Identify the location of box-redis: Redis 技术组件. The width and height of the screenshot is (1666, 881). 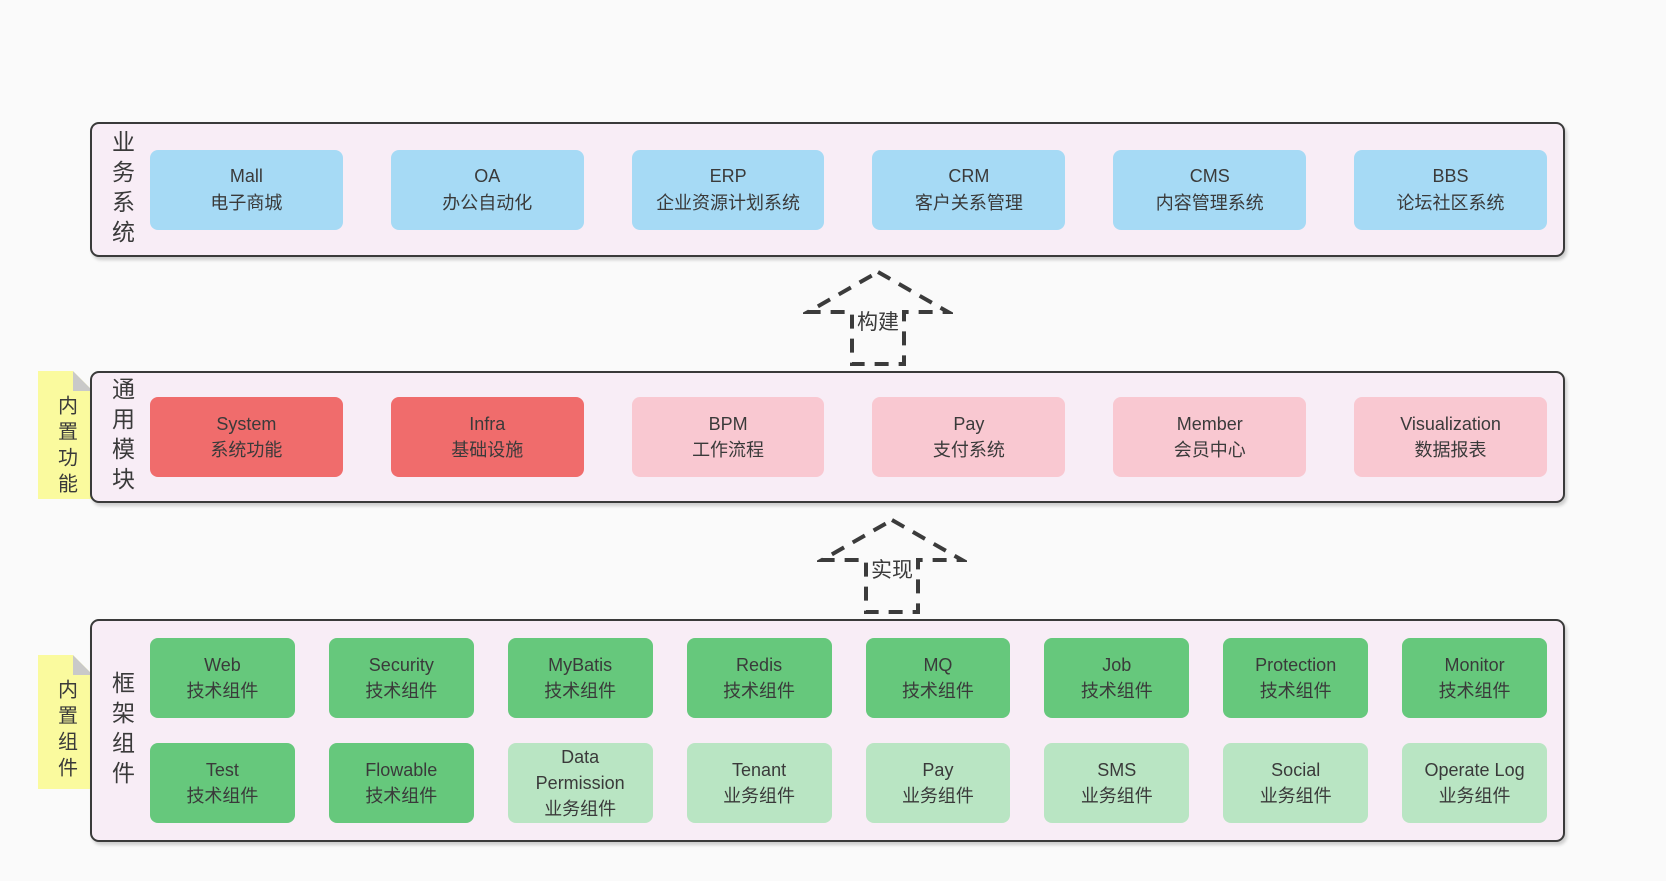
(759, 678).